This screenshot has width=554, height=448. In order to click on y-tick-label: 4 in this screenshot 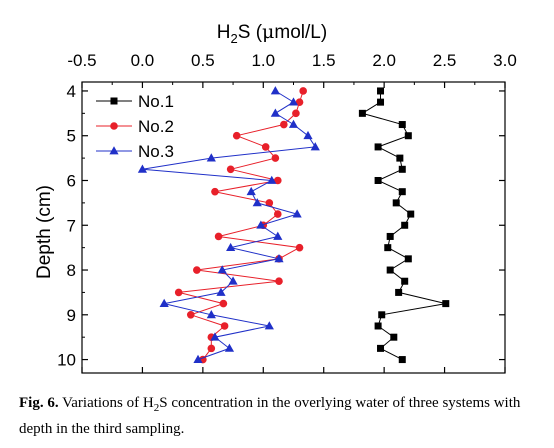, I will do `click(71, 91)`.